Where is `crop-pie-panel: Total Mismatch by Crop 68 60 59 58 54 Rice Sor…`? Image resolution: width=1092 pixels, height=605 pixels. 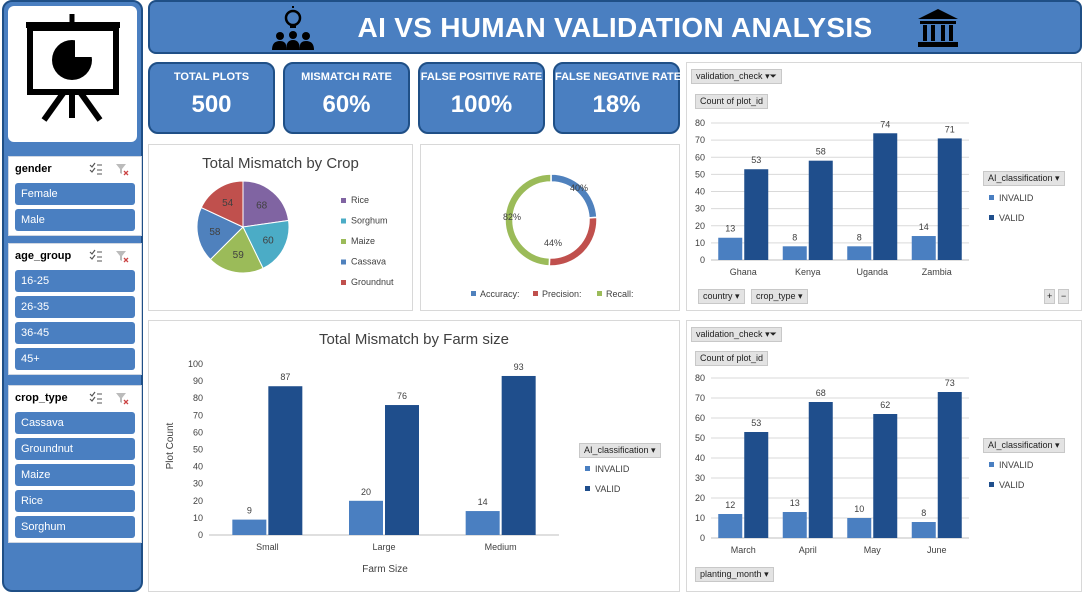 crop-pie-panel: Total Mismatch by Crop 68 60 59 58 54 Rice Sor… is located at coordinates (280, 227).